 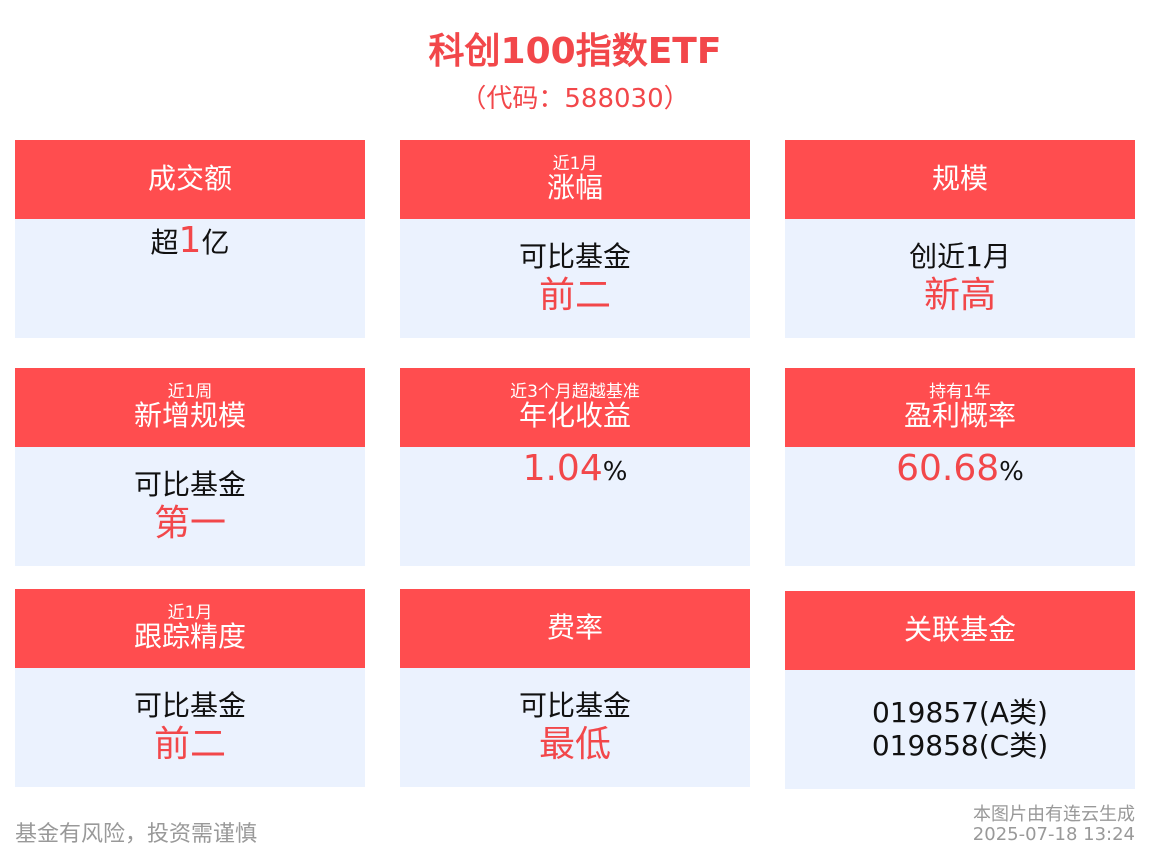 I want to click on card-title: 关联基金, so click(x=959, y=630).